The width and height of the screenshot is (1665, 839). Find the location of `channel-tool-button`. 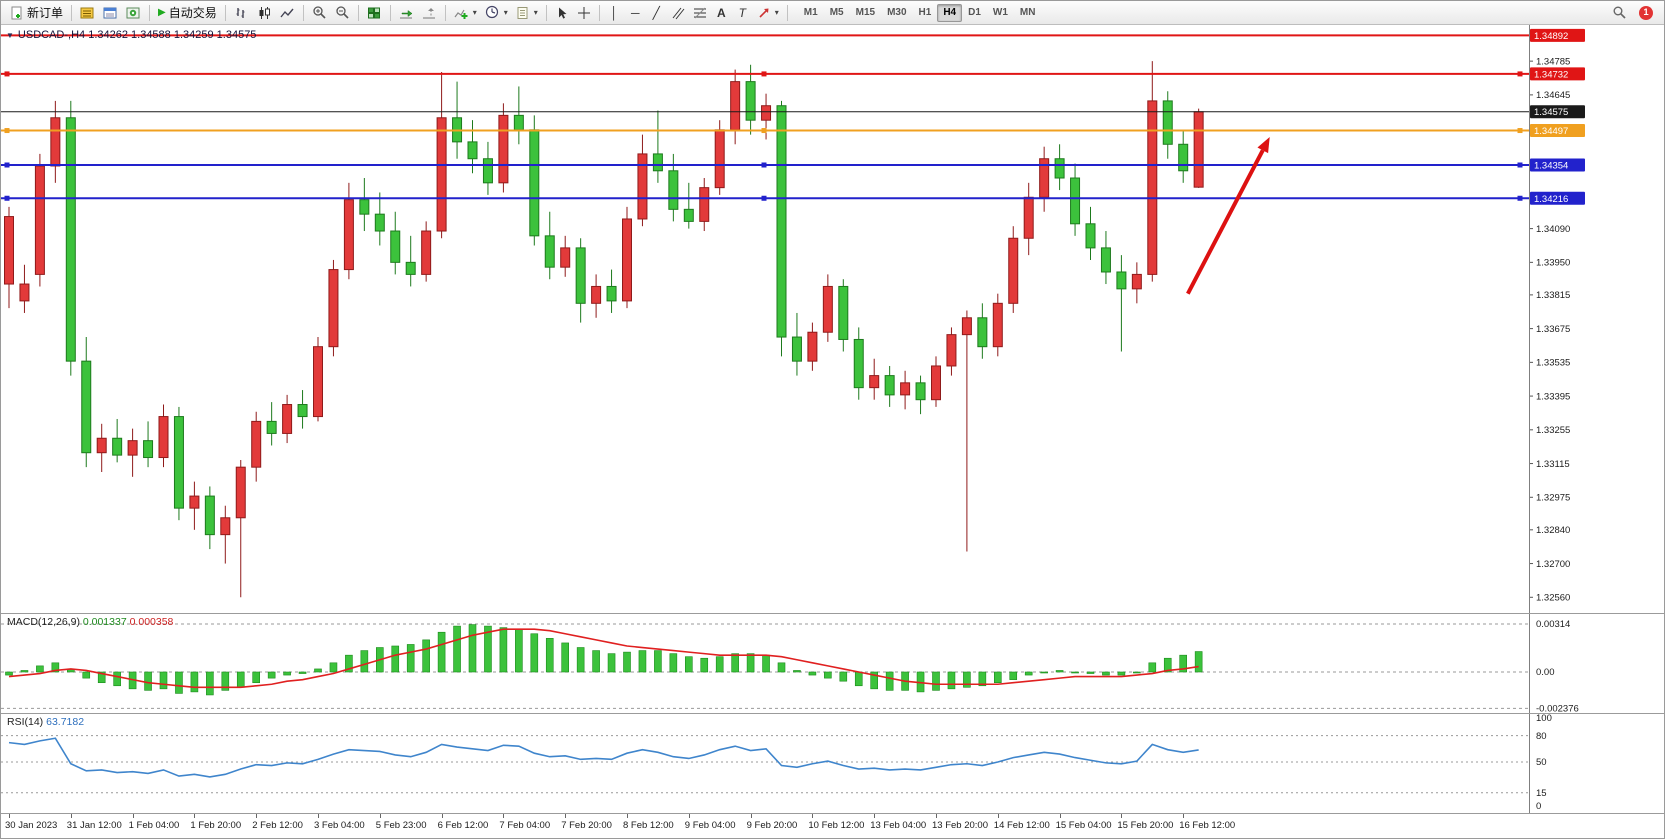

channel-tool-button is located at coordinates (678, 13).